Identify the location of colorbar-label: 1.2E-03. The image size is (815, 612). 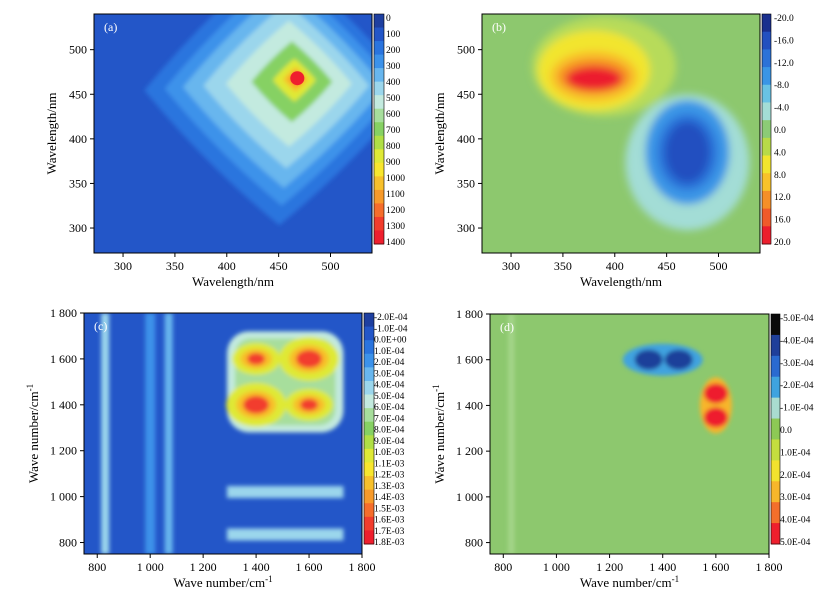
(389, 476).